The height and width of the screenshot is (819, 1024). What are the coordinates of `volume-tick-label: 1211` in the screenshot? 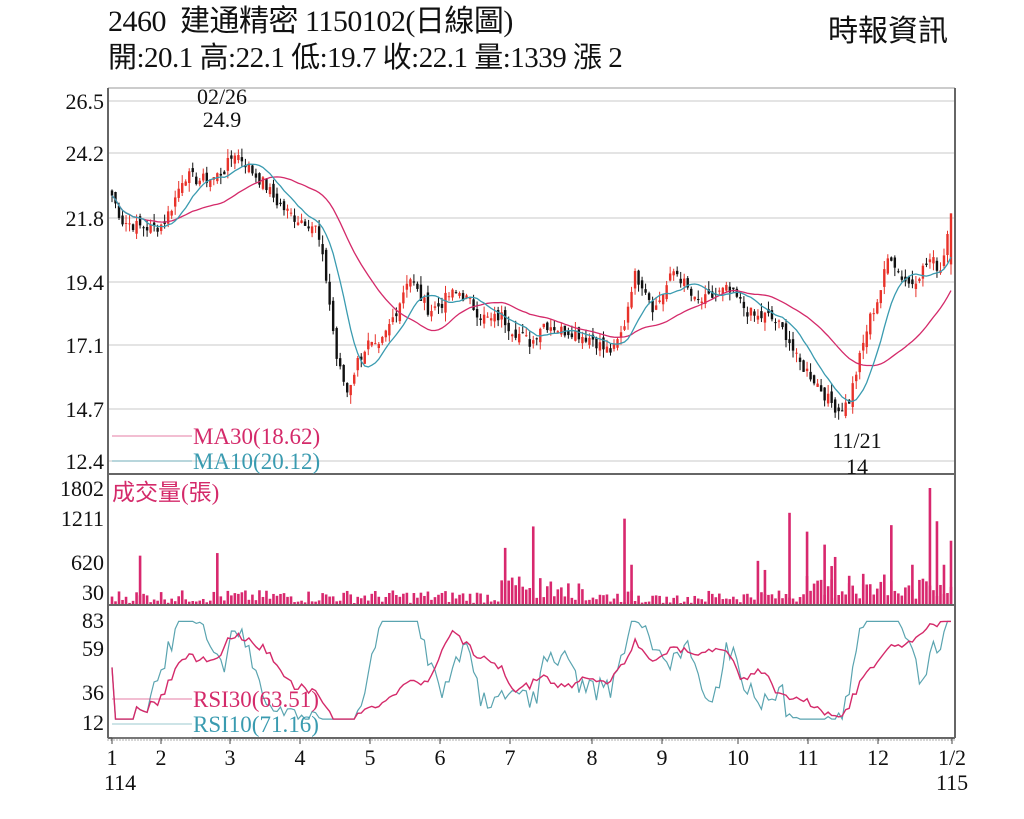 It's located at (82, 518).